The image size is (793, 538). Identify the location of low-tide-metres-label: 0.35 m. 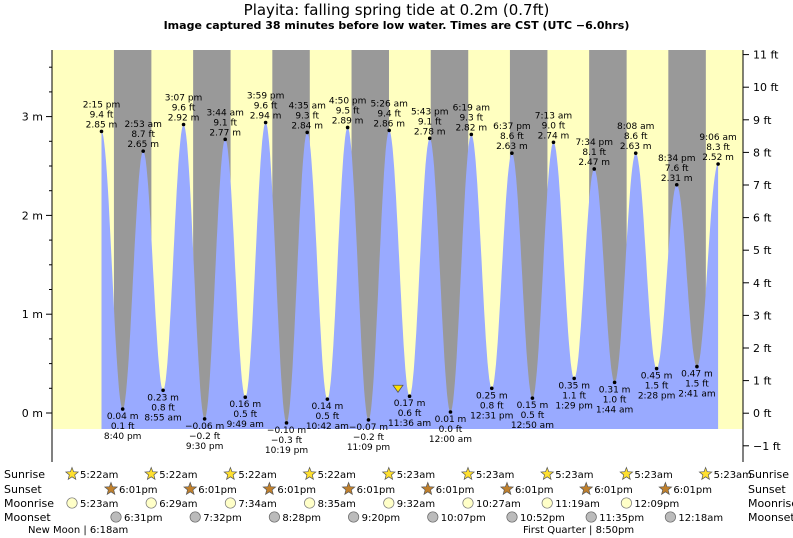
(574, 386).